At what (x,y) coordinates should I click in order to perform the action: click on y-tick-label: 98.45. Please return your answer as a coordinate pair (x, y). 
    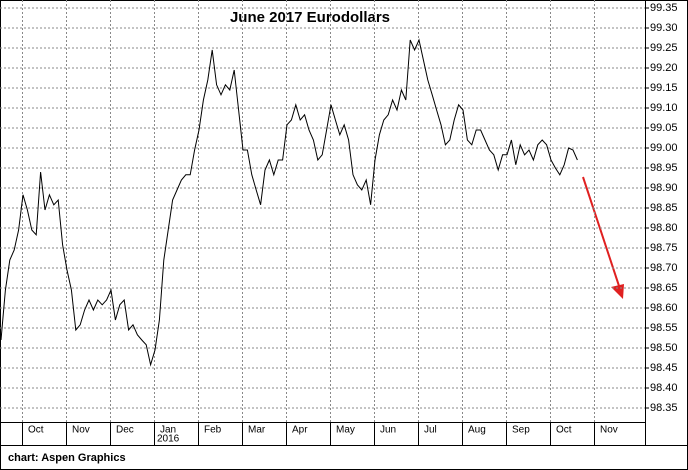
    Looking at the image, I should click on (664, 368).